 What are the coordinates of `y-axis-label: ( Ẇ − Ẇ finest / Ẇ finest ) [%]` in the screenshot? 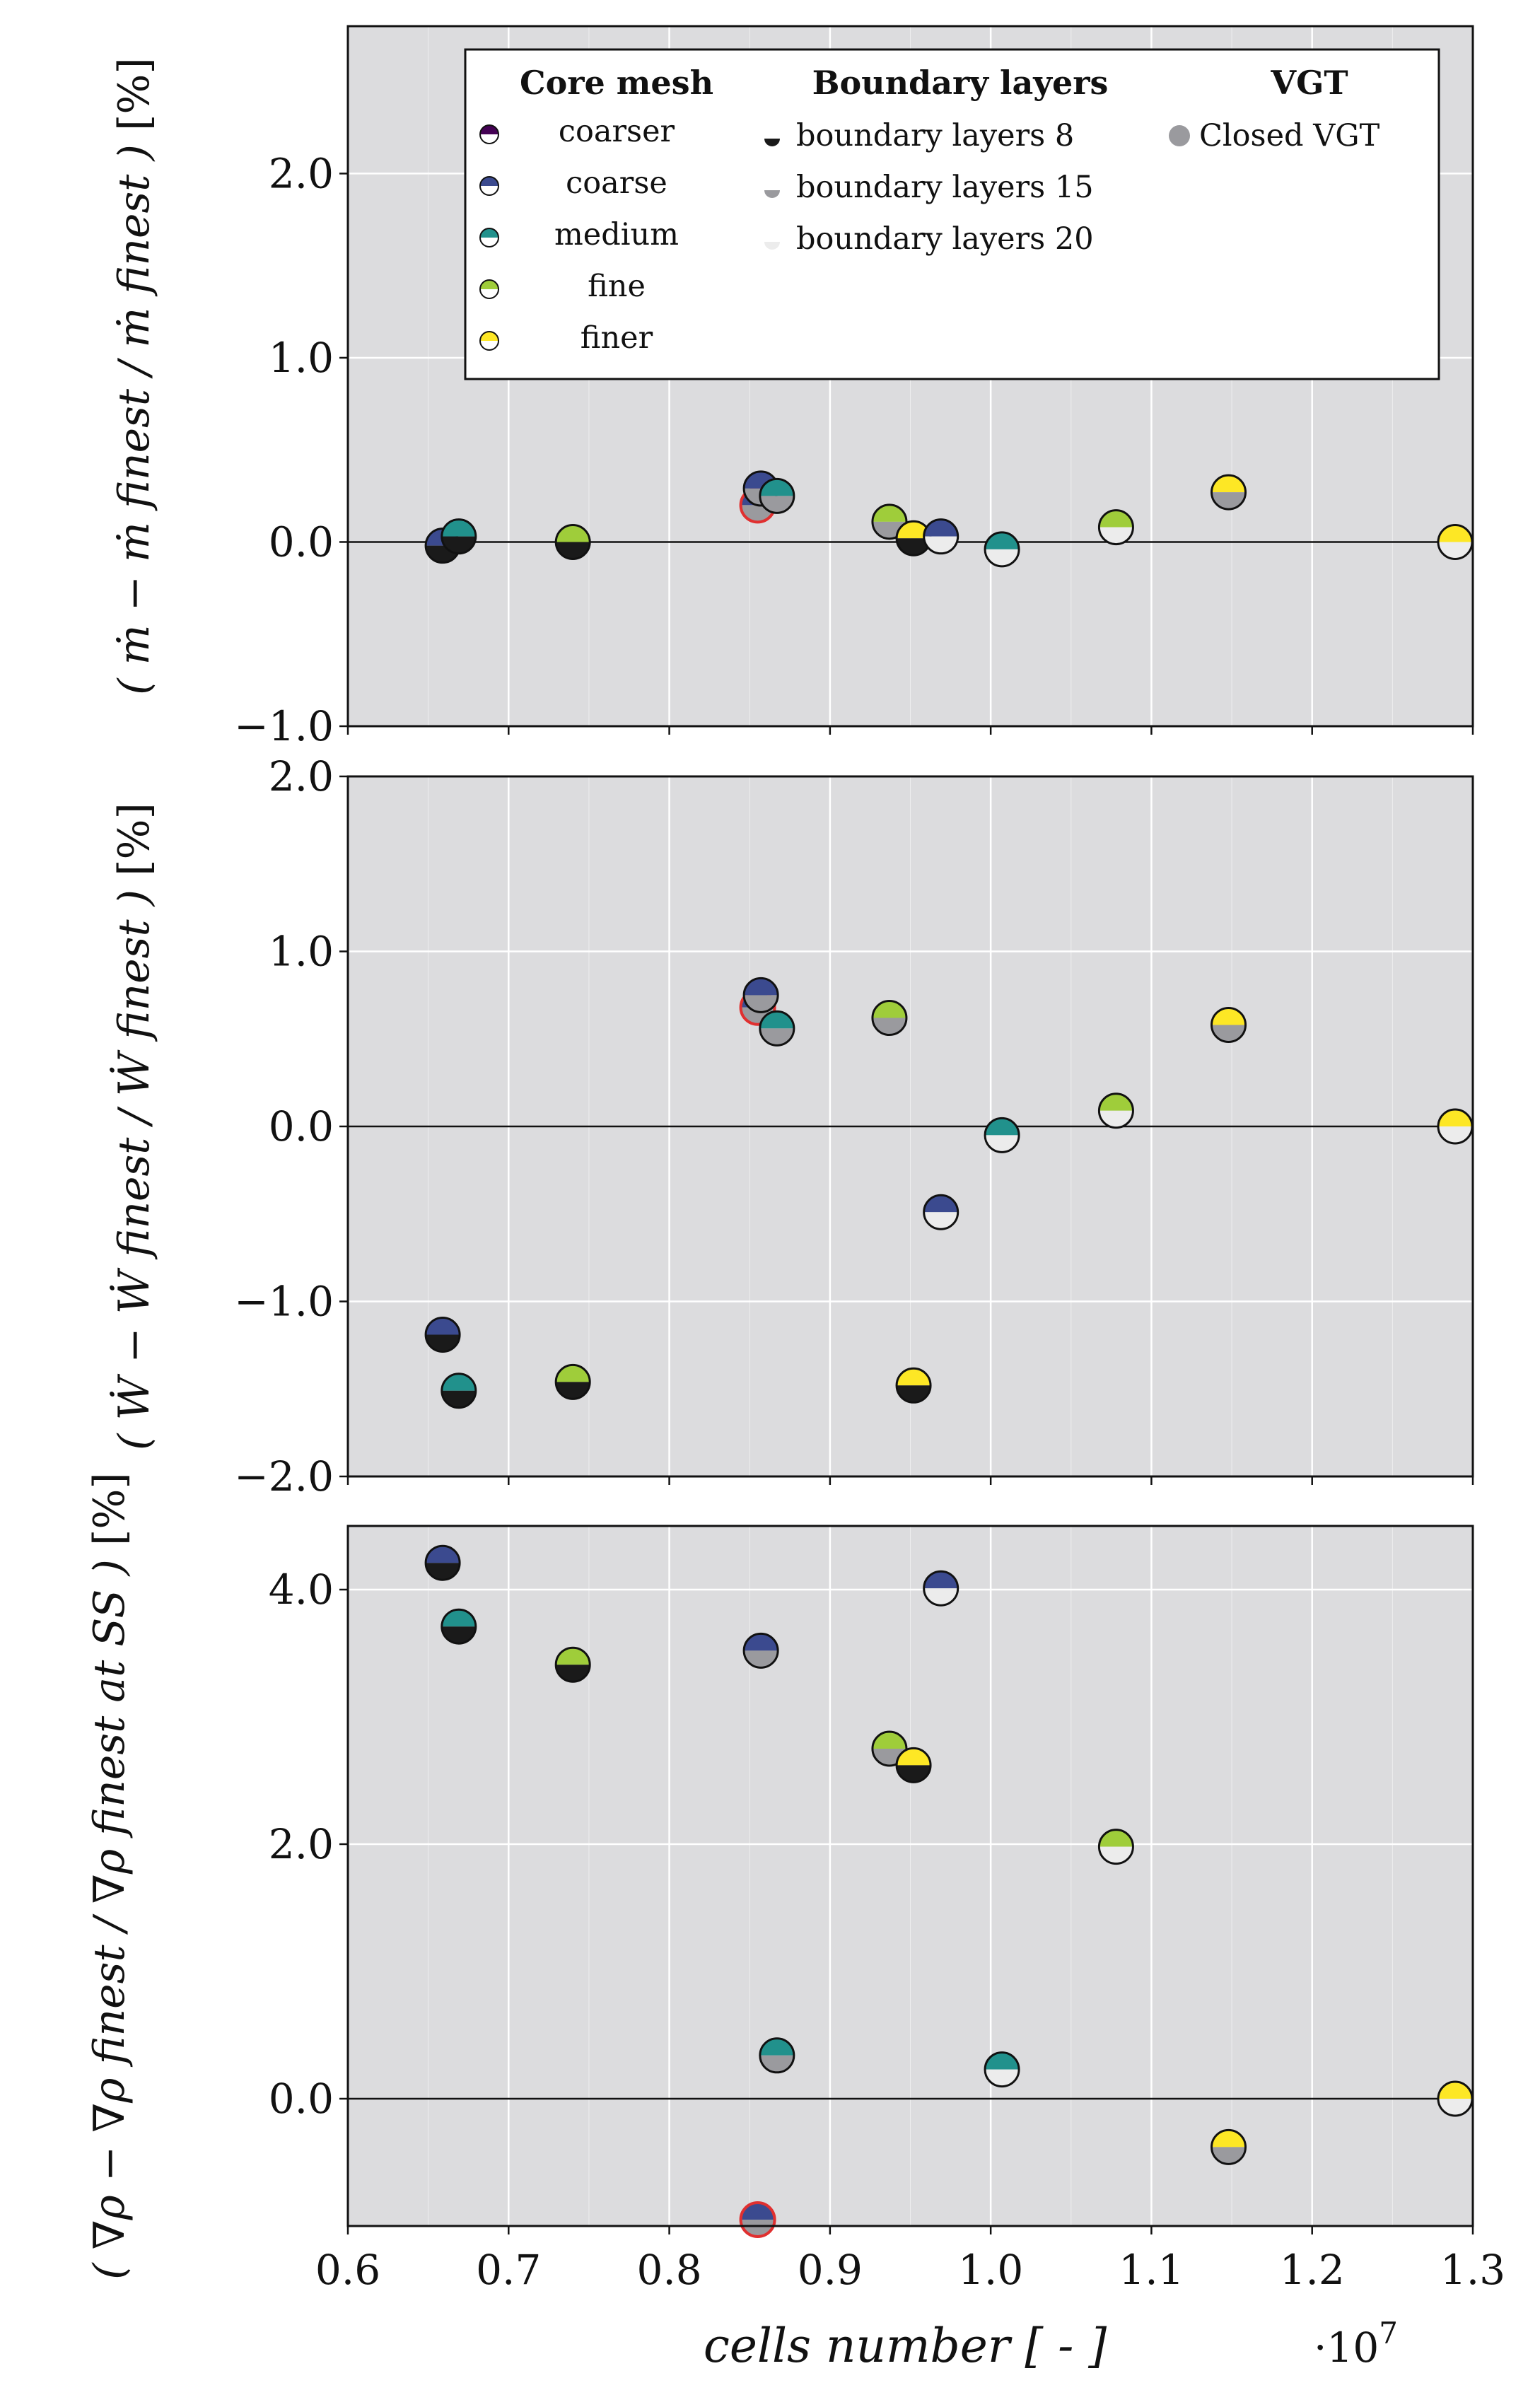 It's located at (134, 1126).